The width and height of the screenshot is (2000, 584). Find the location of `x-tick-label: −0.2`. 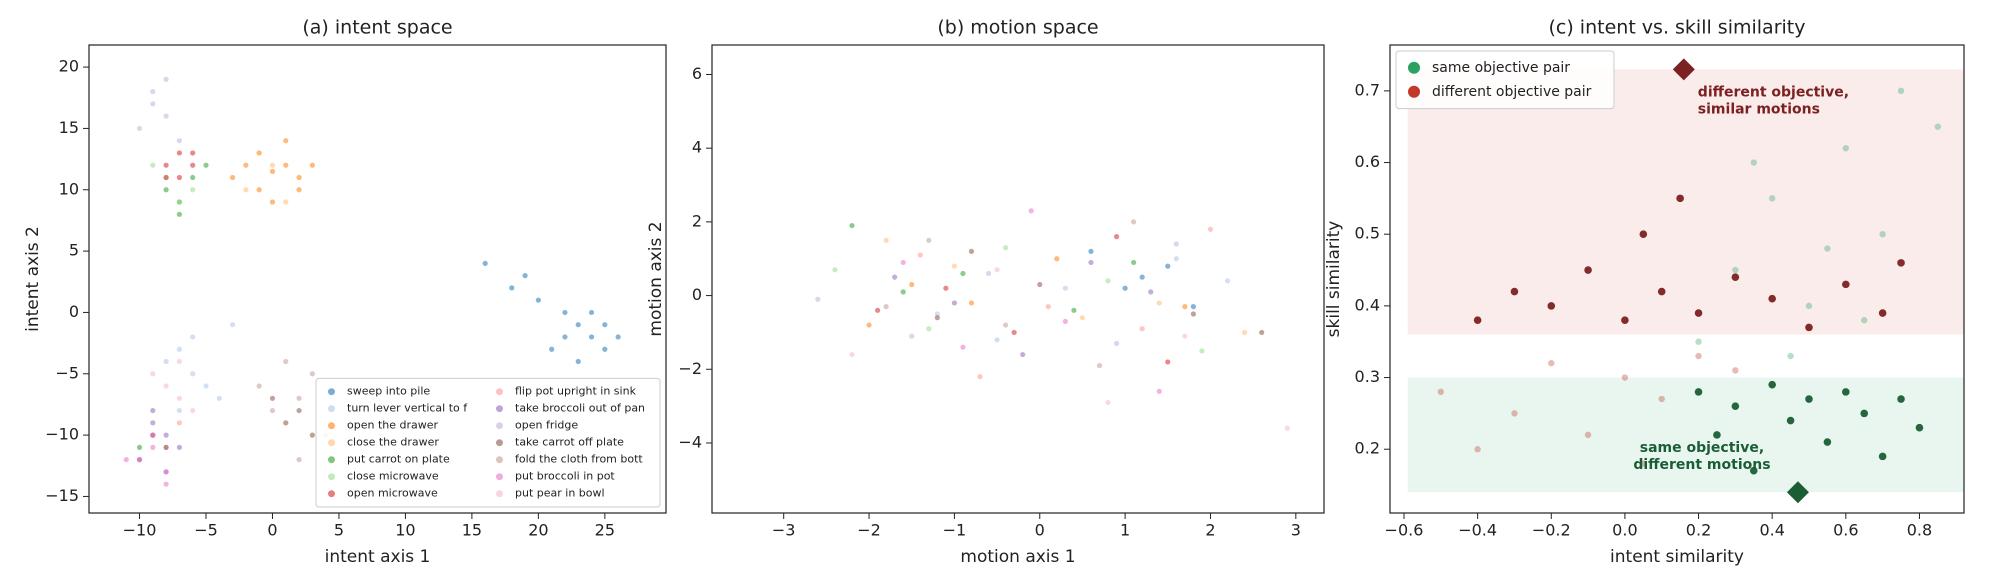

x-tick-label: −0.2 is located at coordinates (1551, 530).